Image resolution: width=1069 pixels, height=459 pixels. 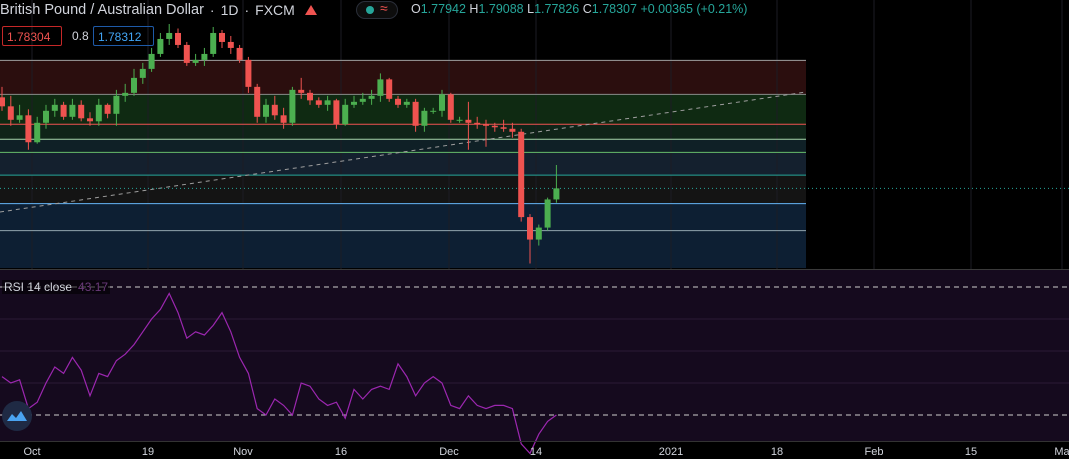 I want to click on low-value: 1.77826, so click(x=557, y=9).